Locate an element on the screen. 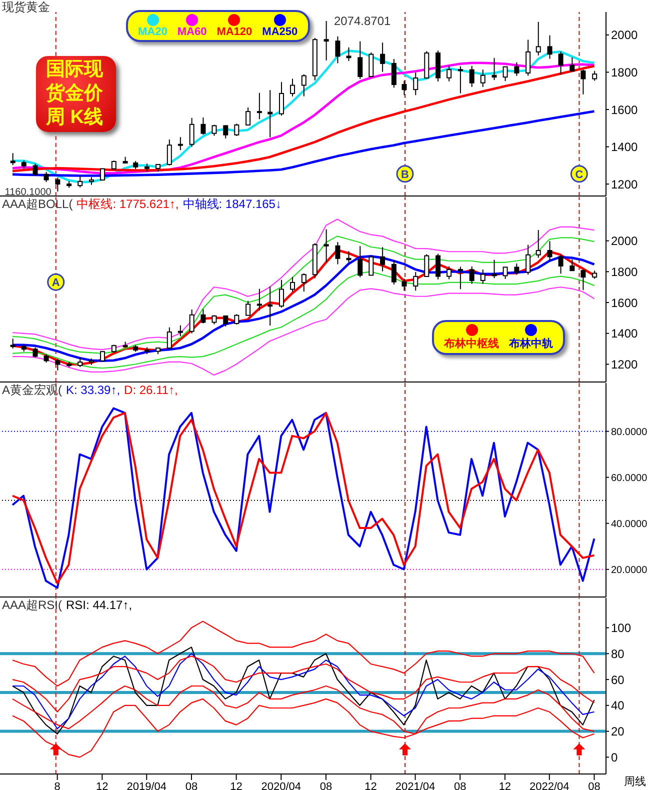 The image size is (650, 790). annotation: D: 26.11↑, is located at coordinates (151, 390).